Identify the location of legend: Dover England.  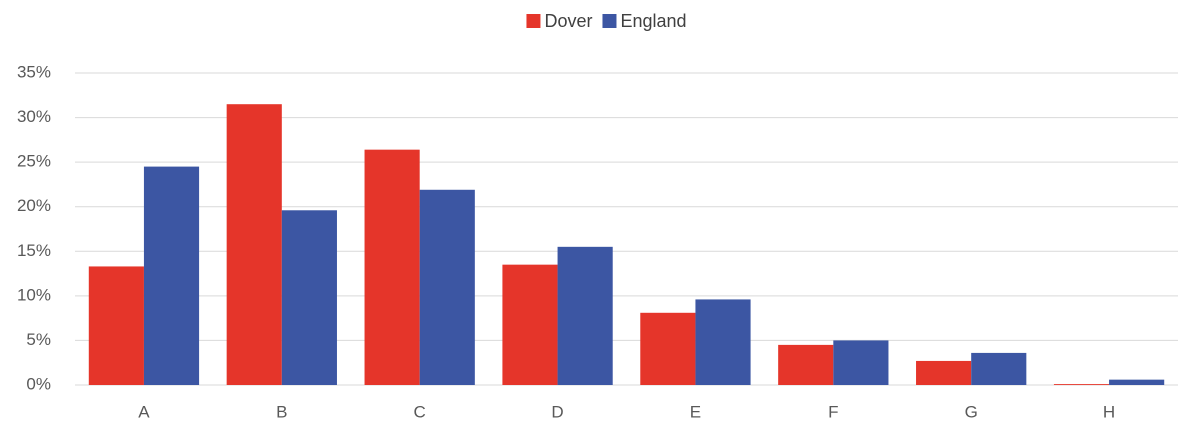
(606, 21).